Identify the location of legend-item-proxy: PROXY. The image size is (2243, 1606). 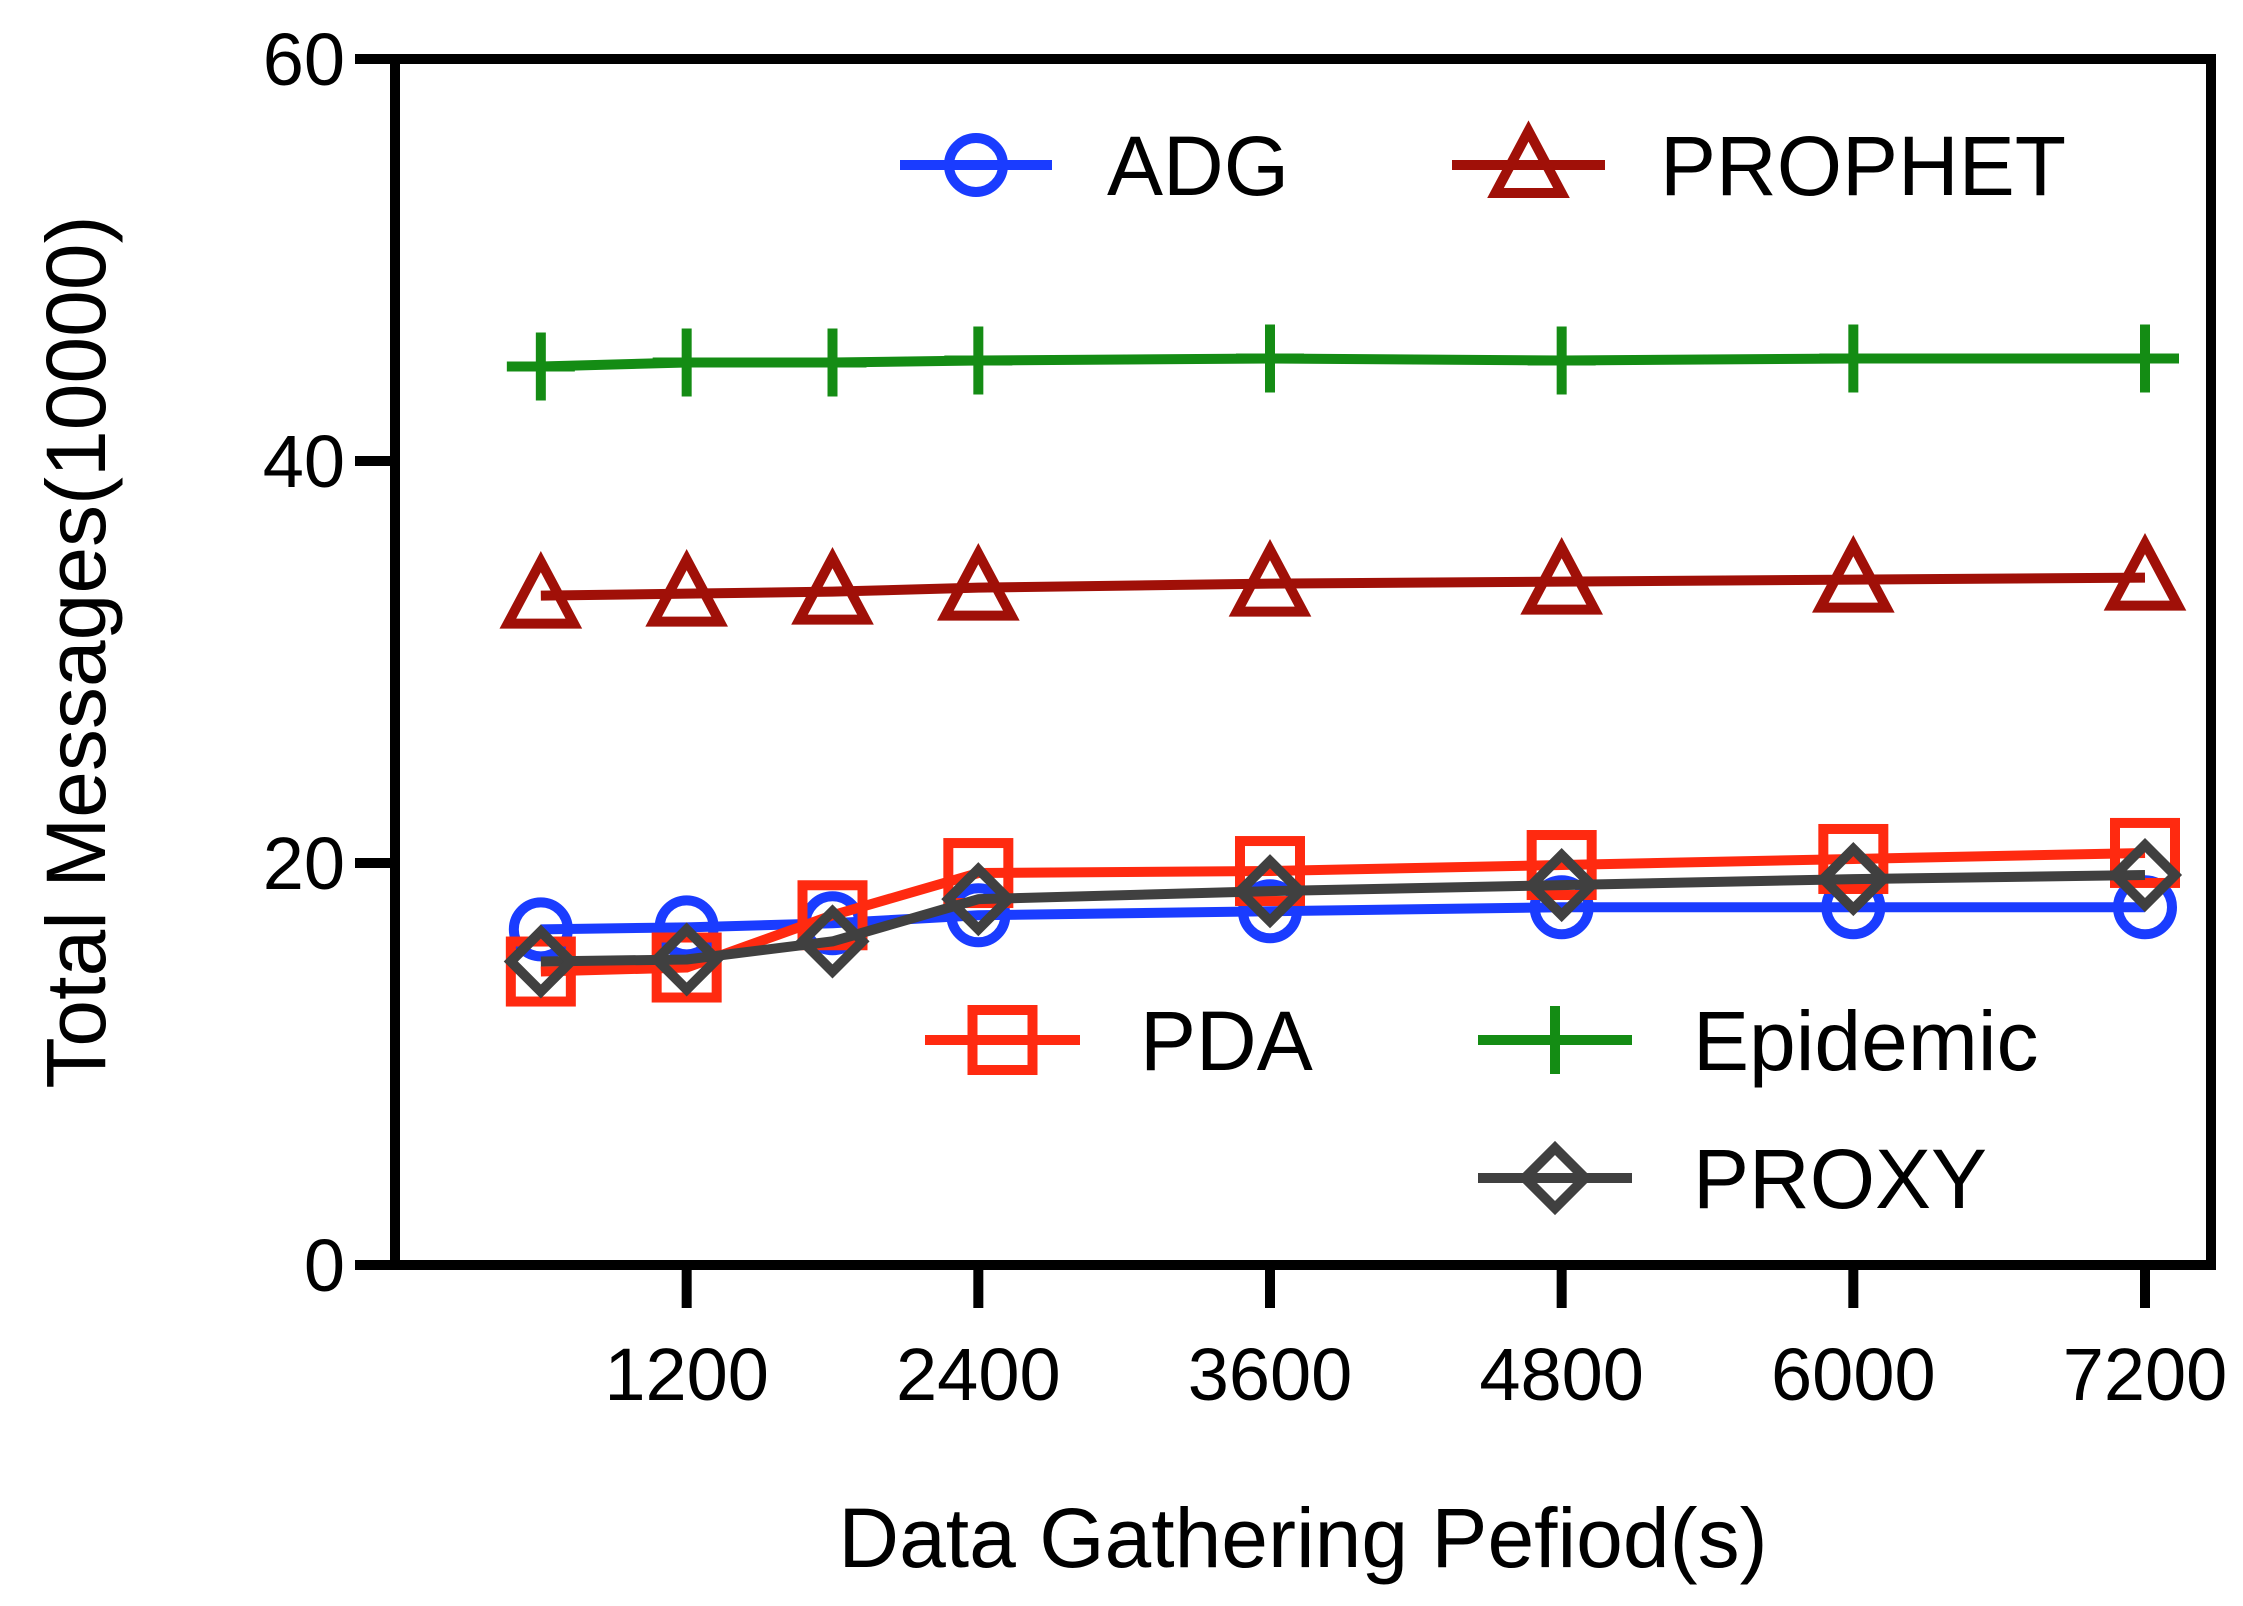
(1732, 1179).